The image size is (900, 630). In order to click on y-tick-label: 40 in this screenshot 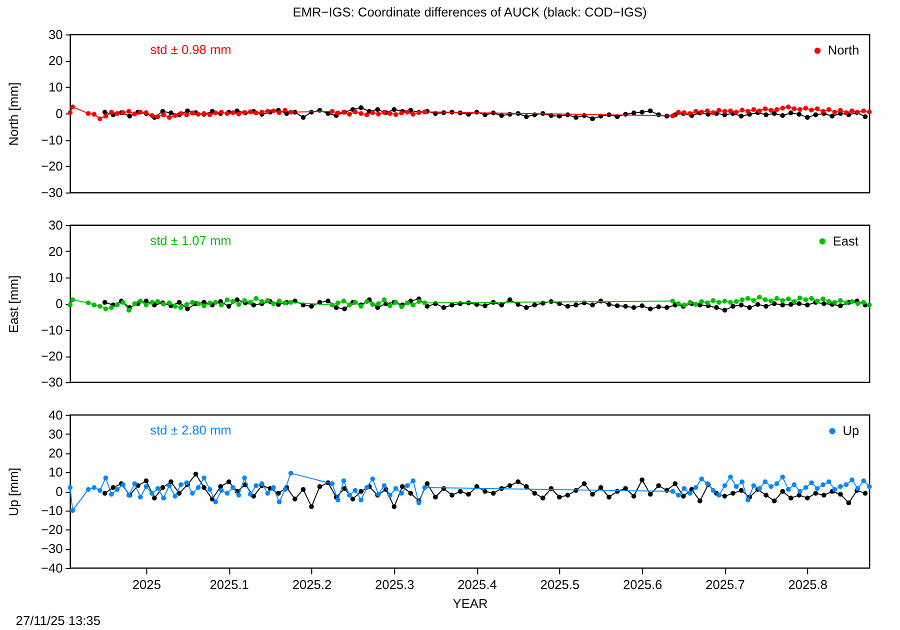, I will do `click(55, 414)`.